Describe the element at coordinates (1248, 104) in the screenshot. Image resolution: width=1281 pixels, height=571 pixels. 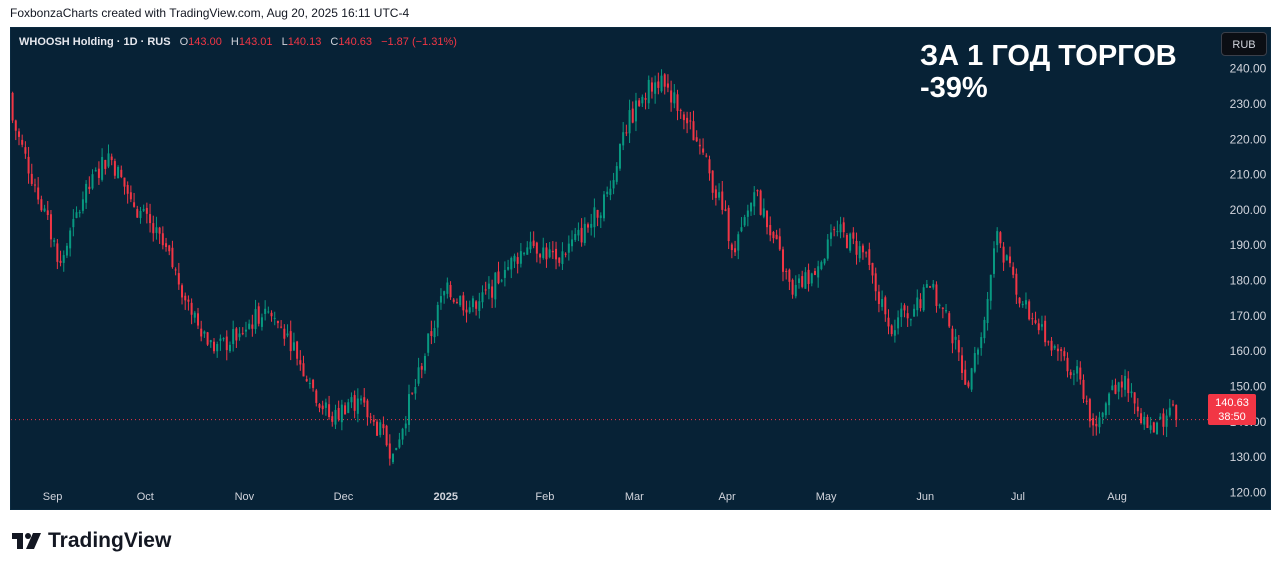
I see `y-tick-label: 230.00` at that location.